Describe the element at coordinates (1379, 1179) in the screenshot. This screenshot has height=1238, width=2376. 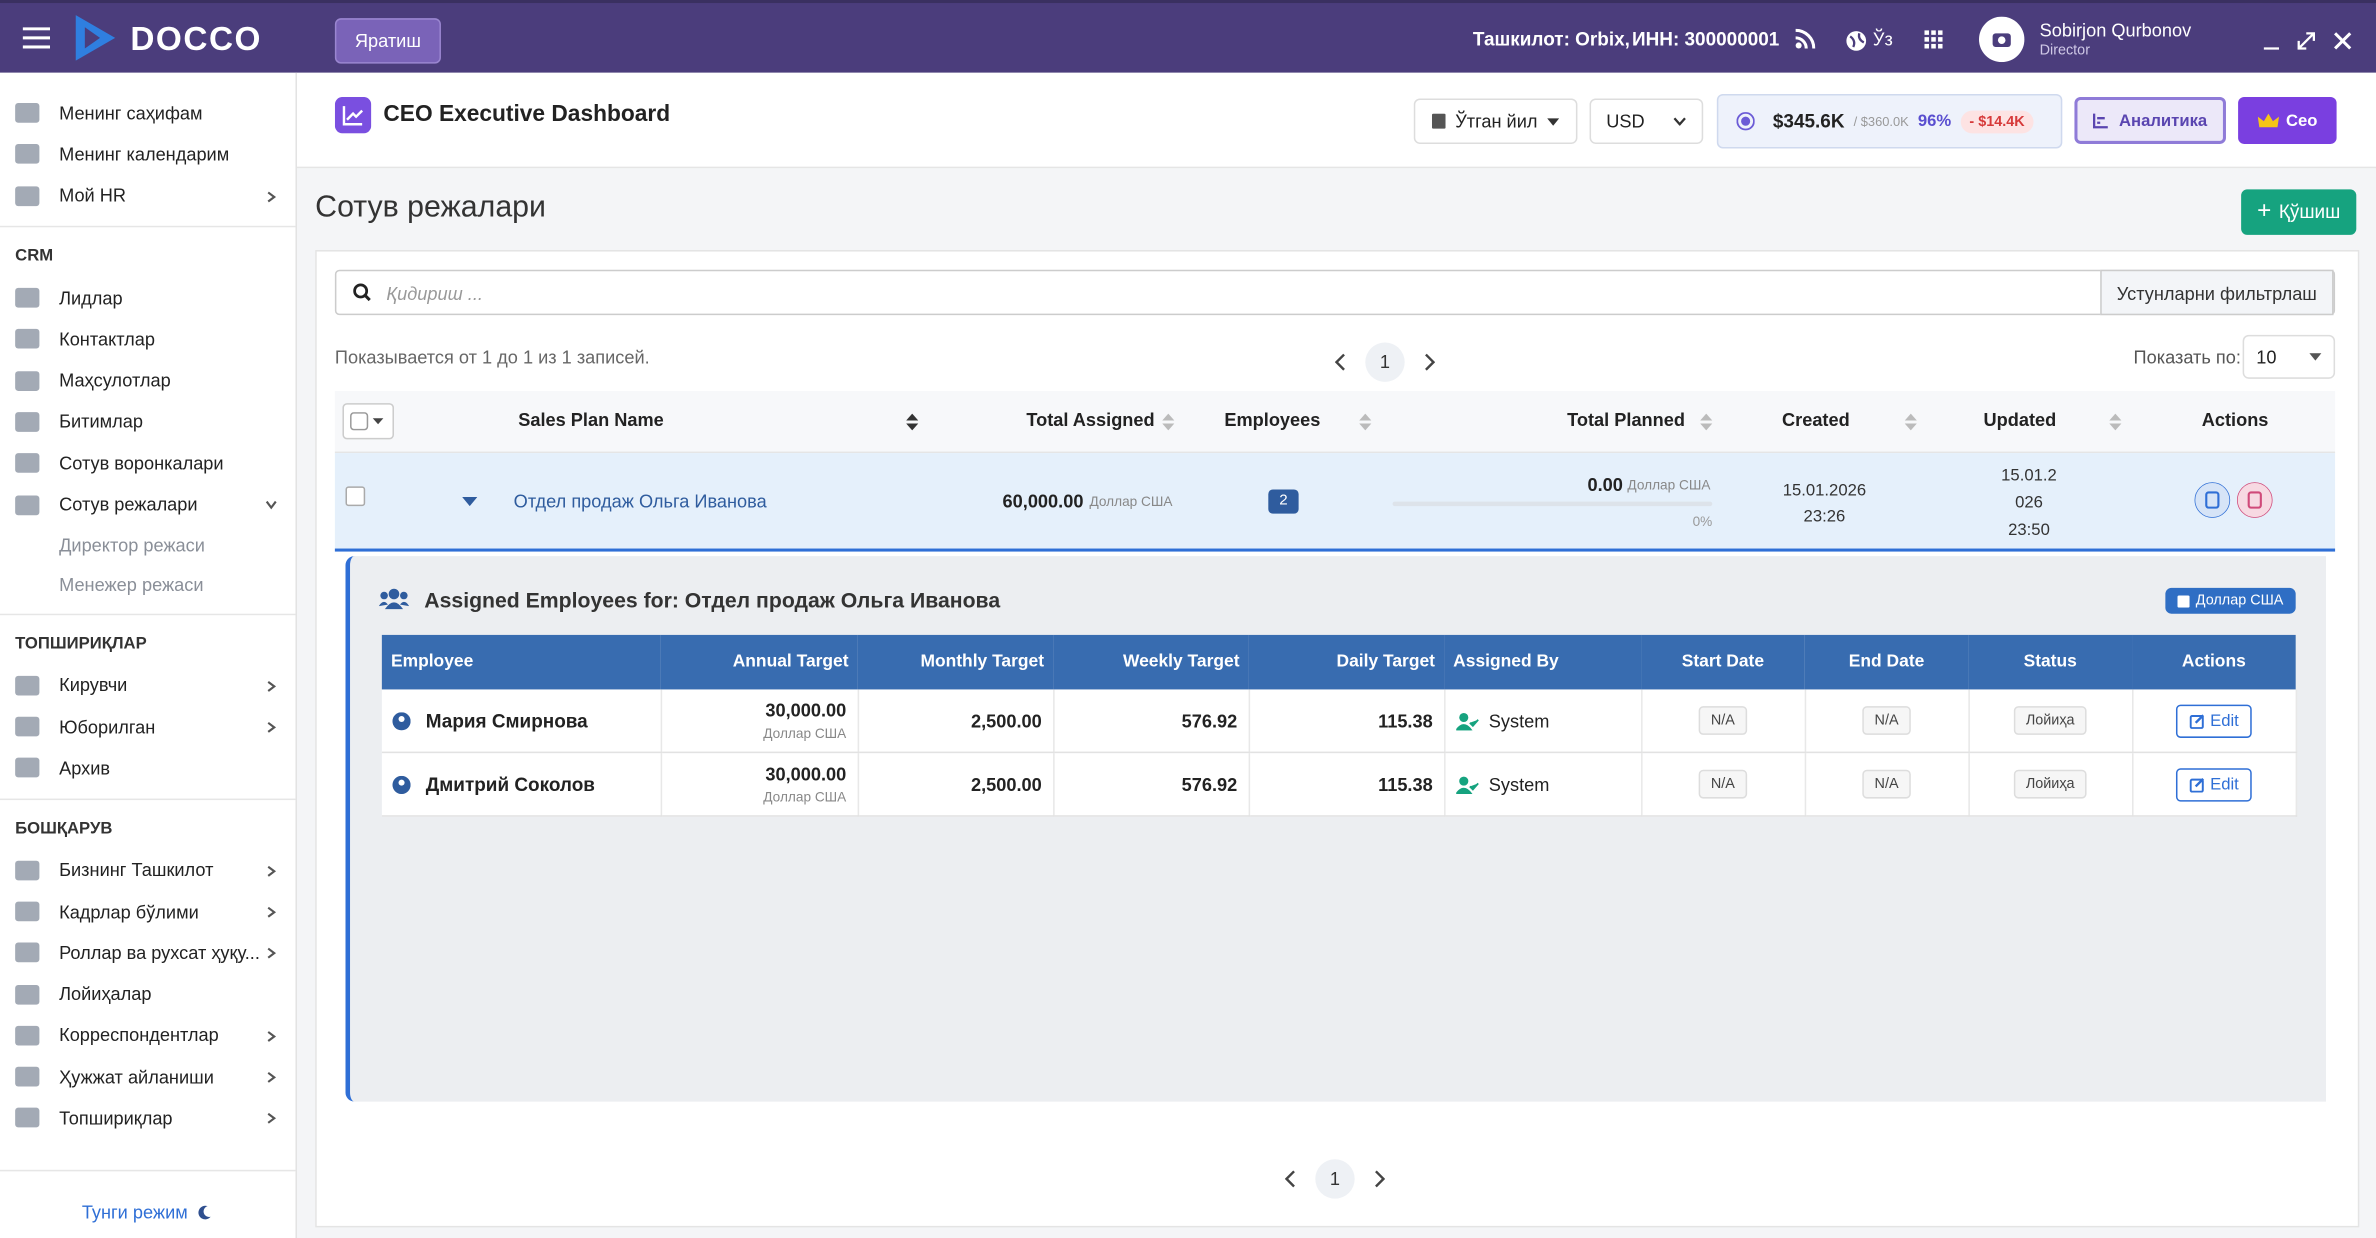
I see `next-page-bottom` at that location.